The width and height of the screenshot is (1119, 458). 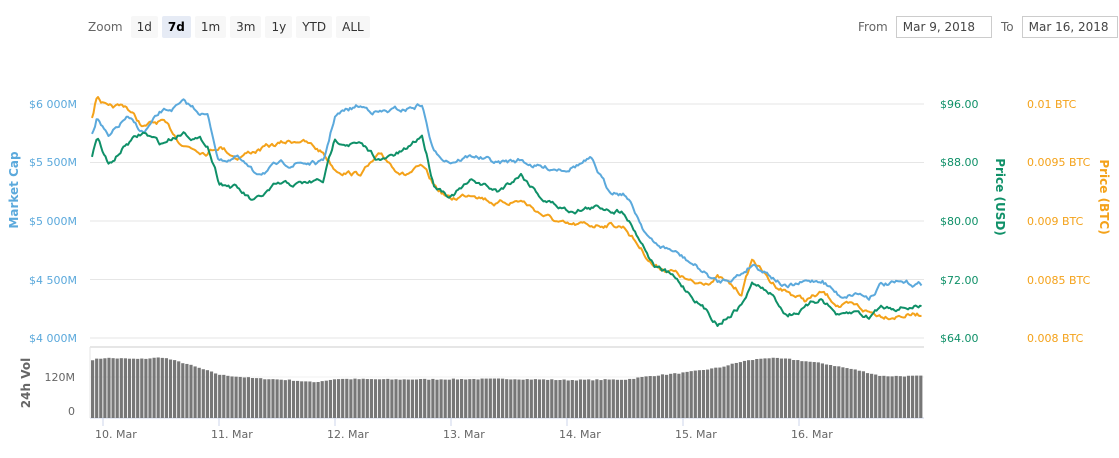 What do you see at coordinates (1104, 196) in the screenshot?
I see `price-btc-axis-title: Price (BTC)` at bounding box center [1104, 196].